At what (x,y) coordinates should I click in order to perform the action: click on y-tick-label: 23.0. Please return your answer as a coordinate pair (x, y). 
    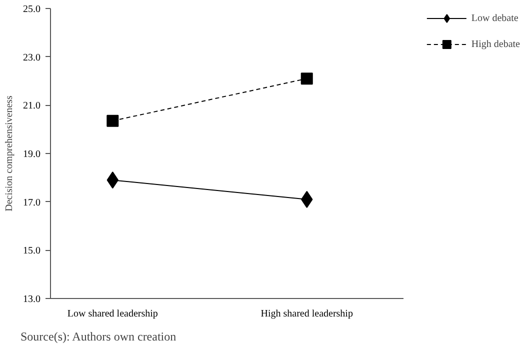
    Looking at the image, I should click on (31, 58).